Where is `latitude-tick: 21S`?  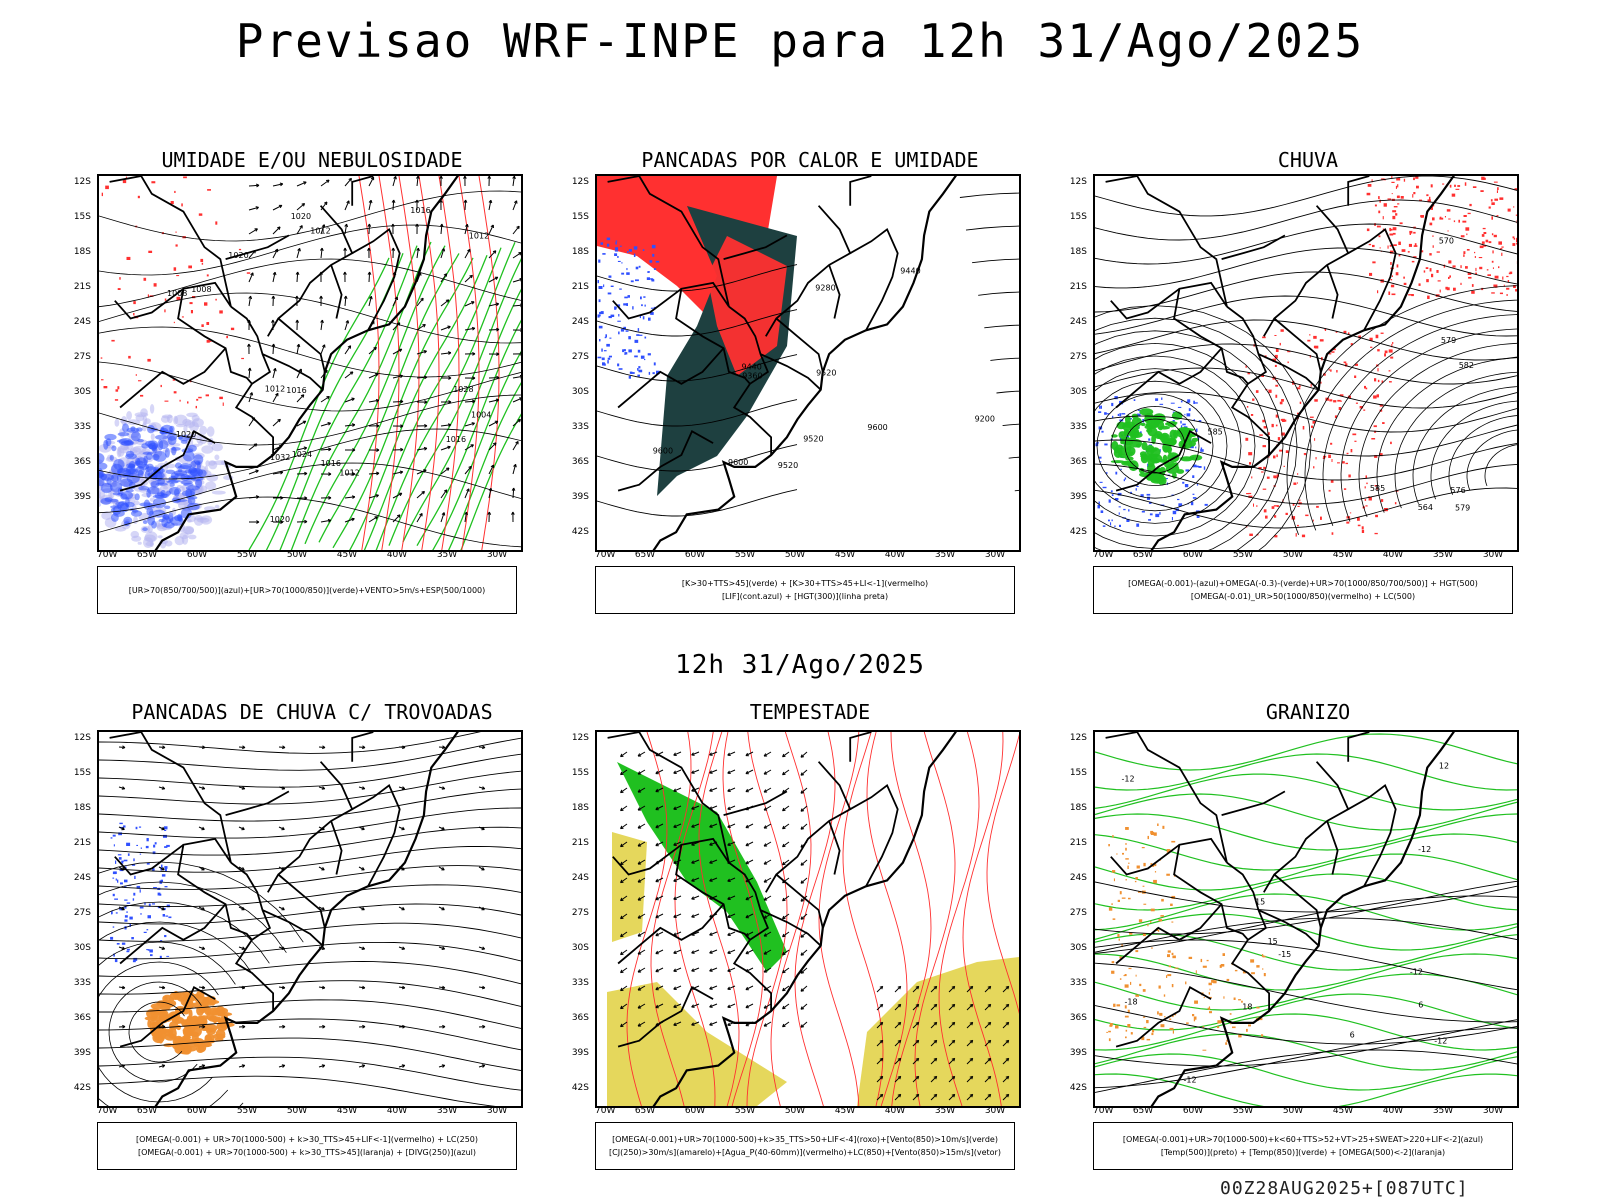 latitude-tick: 21S is located at coordinates (1078, 843).